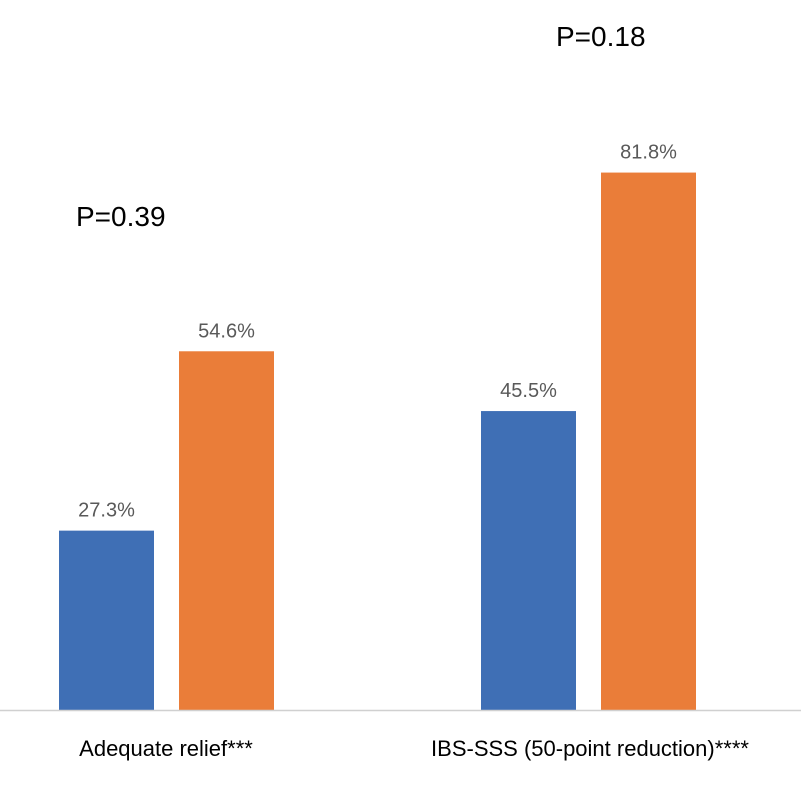  Describe the element at coordinates (648, 153) in the screenshot. I see `data-label-1-1: 81.8%` at that location.